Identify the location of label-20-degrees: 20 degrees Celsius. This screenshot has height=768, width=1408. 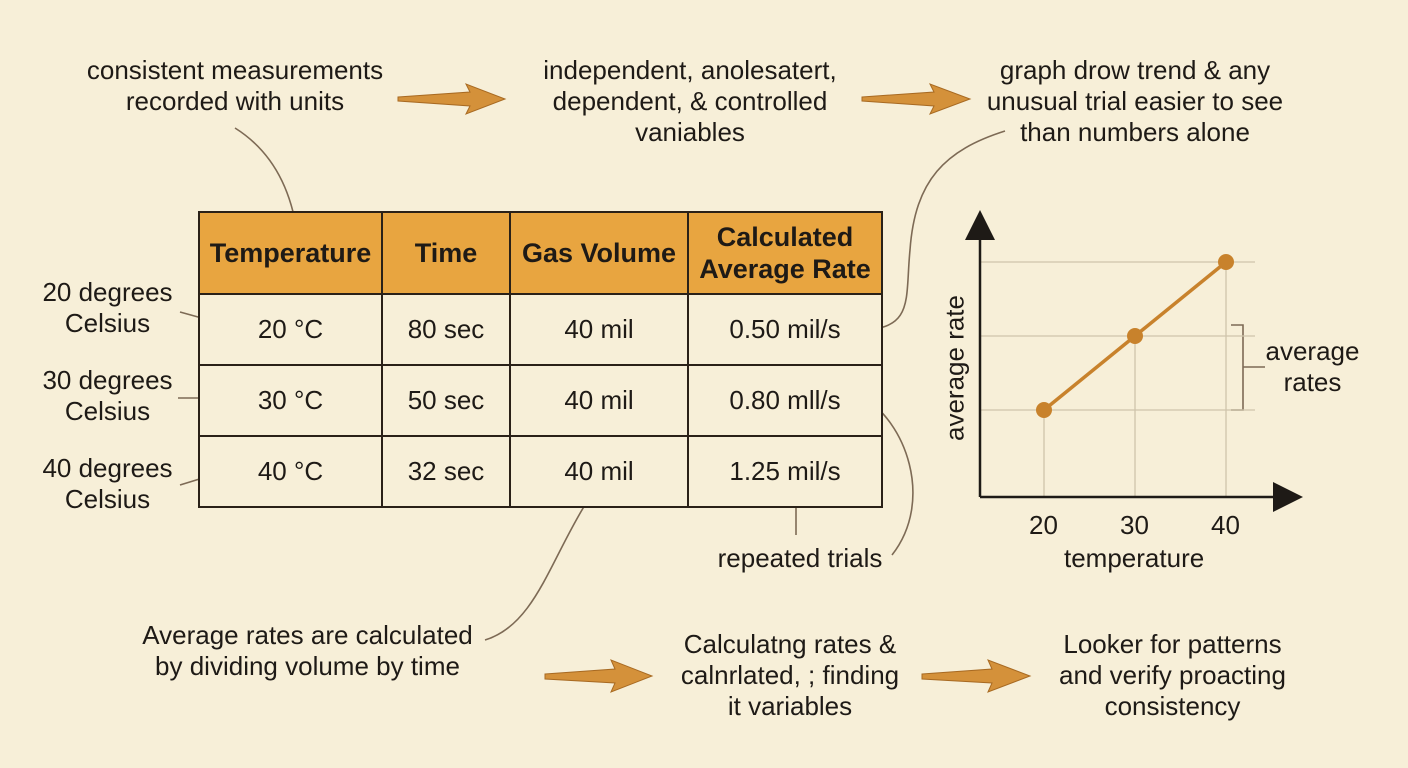
(107, 307).